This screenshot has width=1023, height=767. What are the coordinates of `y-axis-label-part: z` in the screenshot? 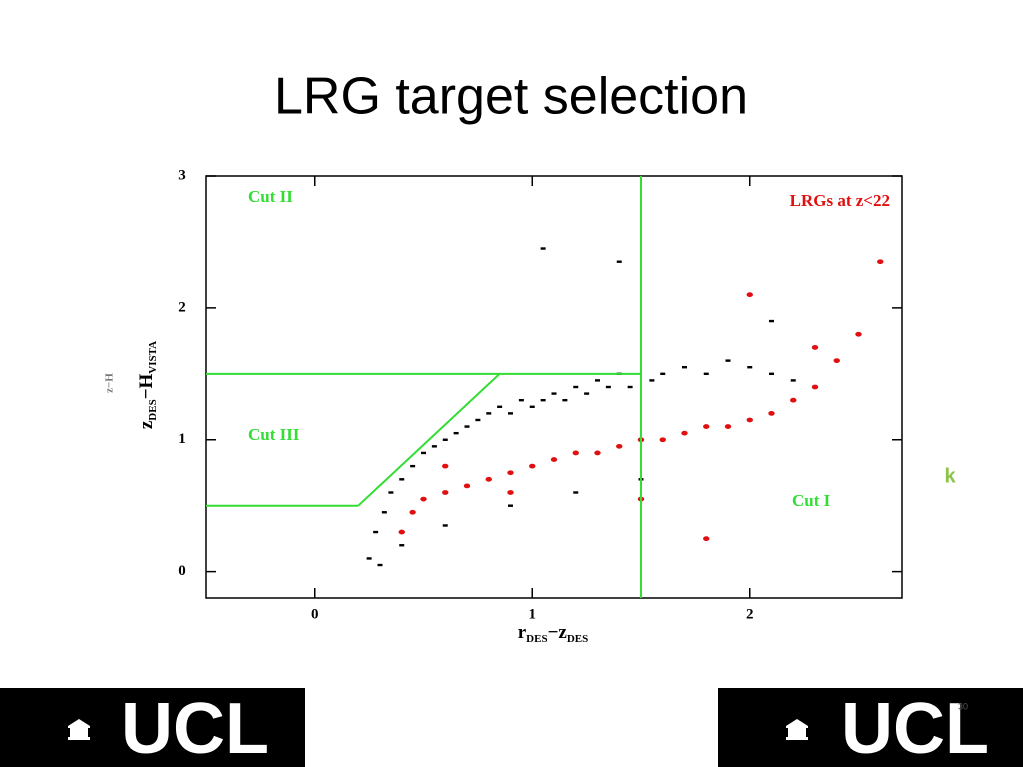 It's located at (146, 424).